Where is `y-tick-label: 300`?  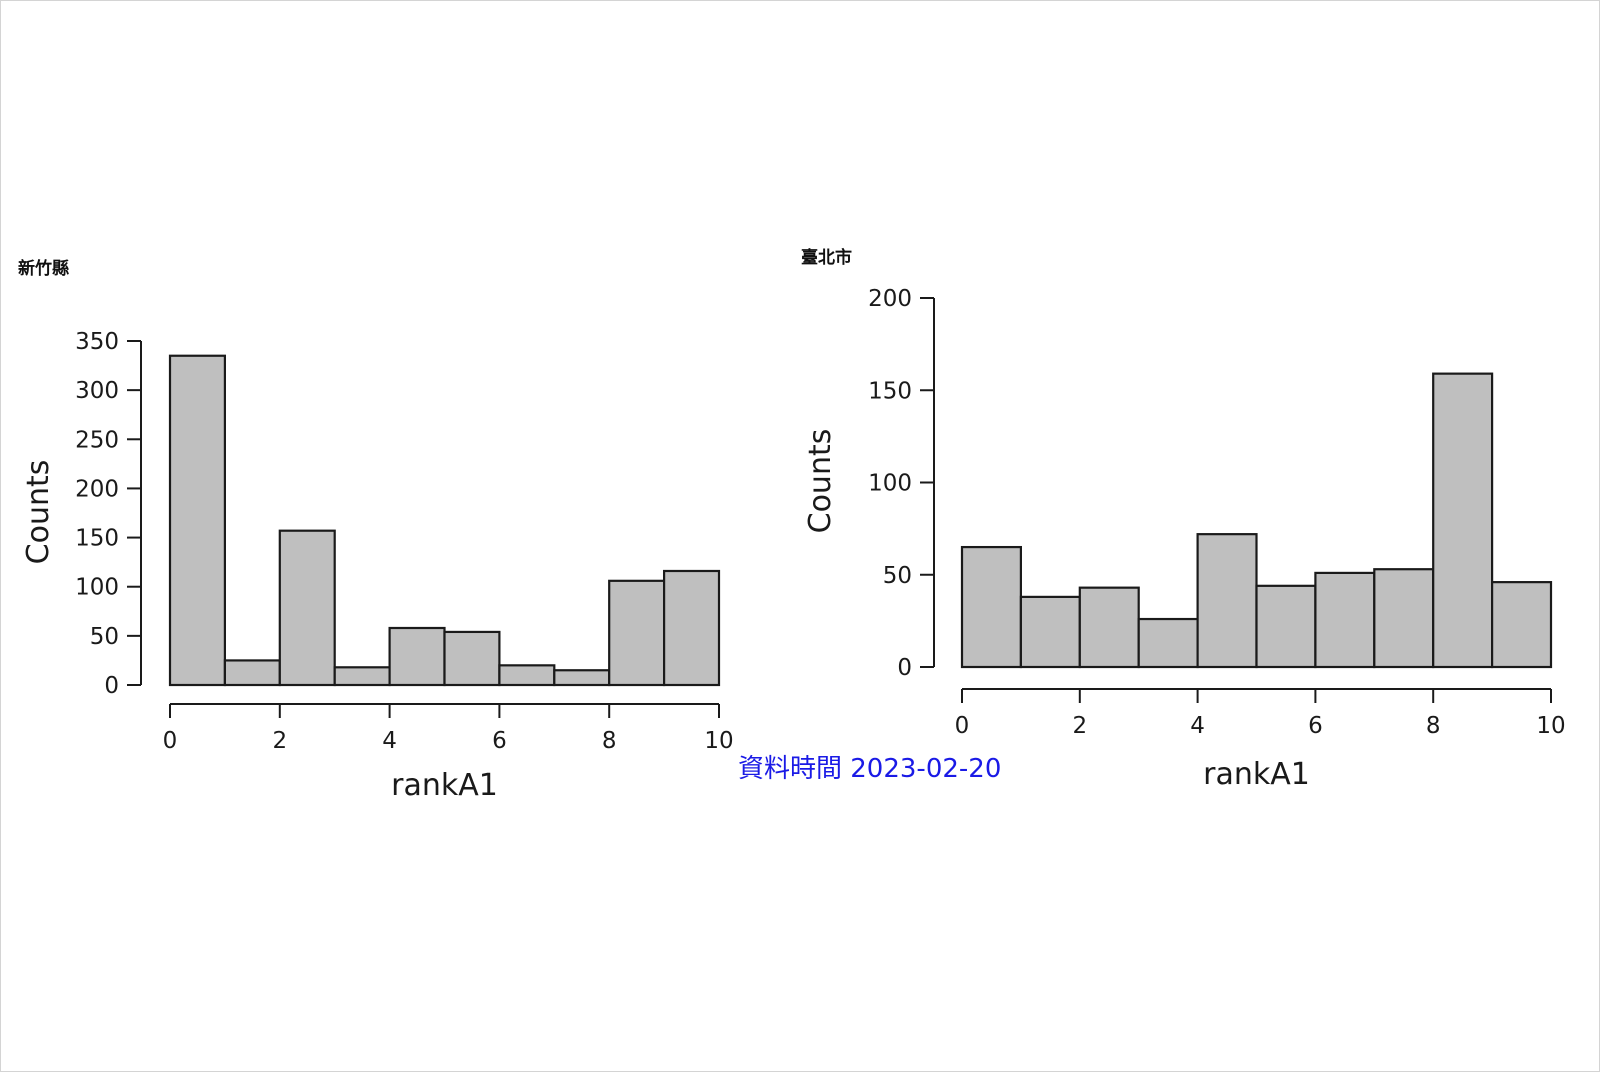 y-tick-label: 300 is located at coordinates (97, 391).